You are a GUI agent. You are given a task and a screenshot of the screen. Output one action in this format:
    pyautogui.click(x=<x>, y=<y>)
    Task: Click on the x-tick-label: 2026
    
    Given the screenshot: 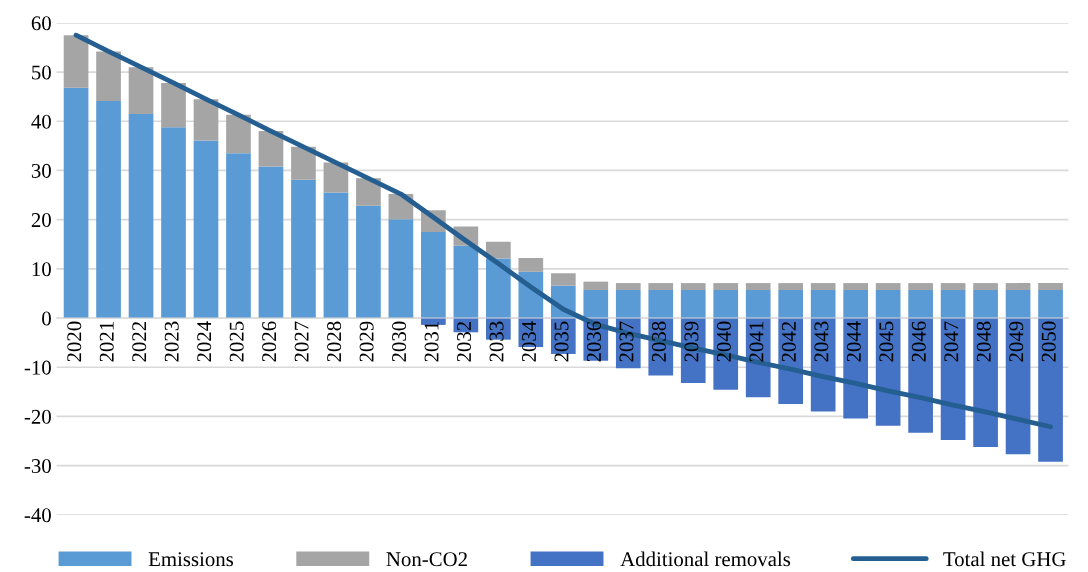 What is the action you would take?
    pyautogui.click(x=269, y=341)
    